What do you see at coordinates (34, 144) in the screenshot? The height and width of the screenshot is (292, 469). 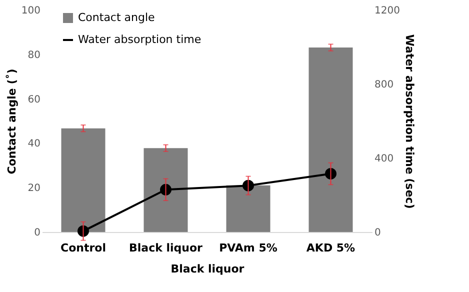 I see `y-tick-label: 40` at bounding box center [34, 144].